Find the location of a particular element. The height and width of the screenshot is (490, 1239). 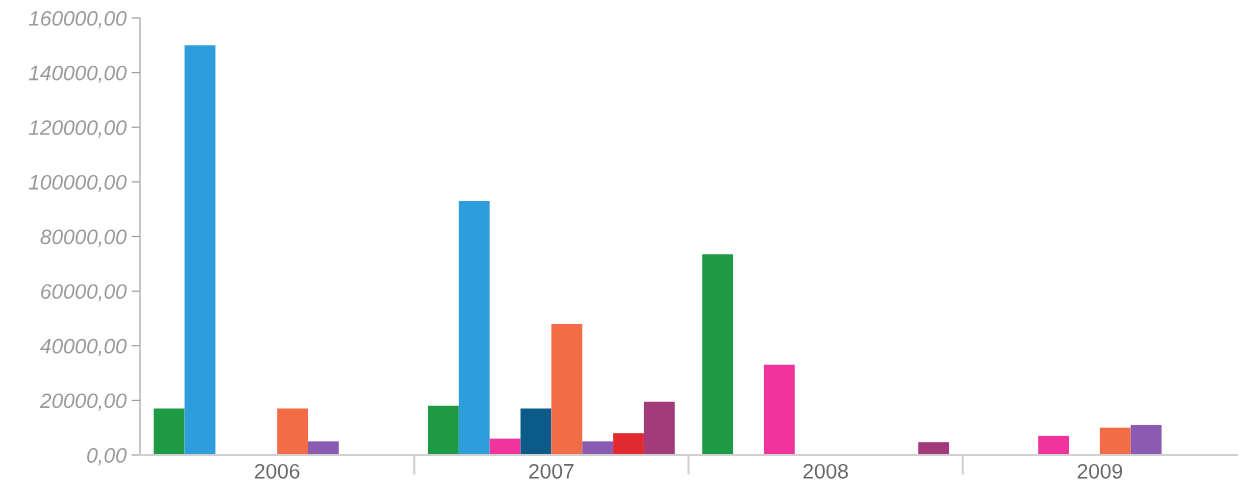

y-tick-label: 140000,00 is located at coordinates (77, 74).